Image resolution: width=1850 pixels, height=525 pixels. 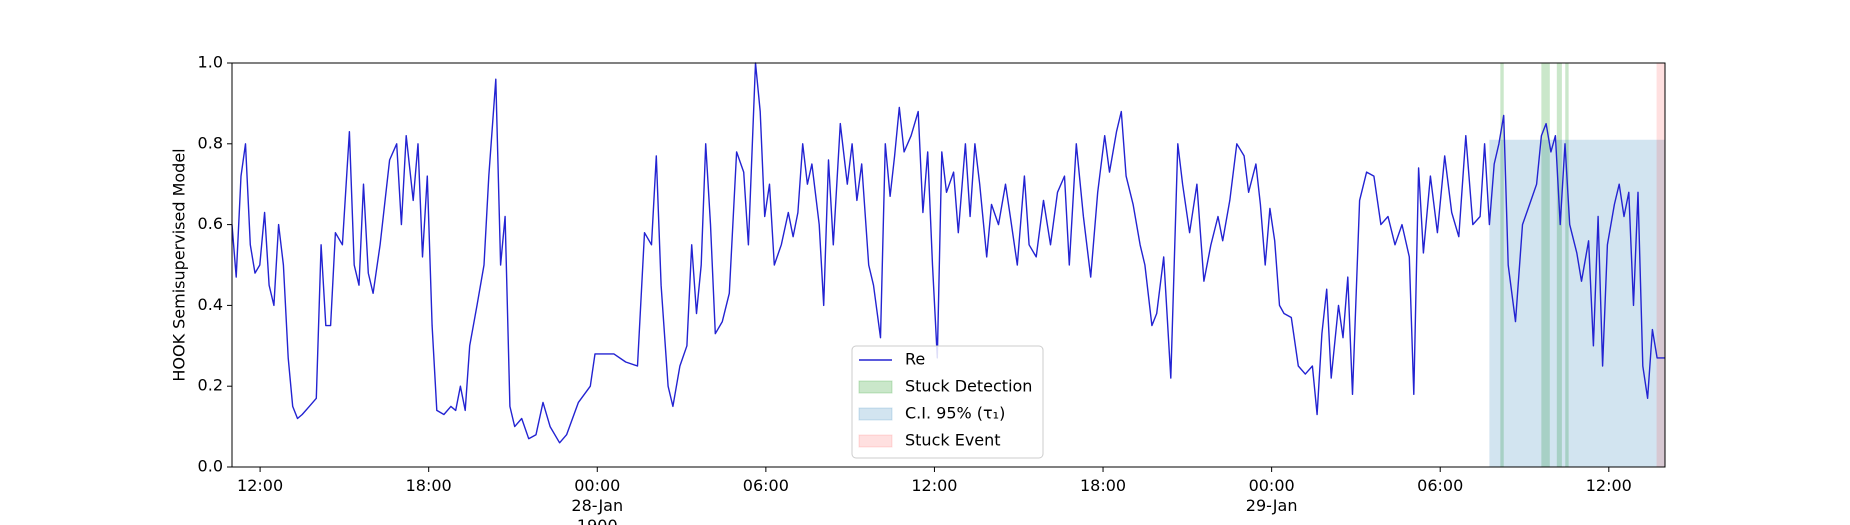 I want to click on x-tick-label: 00:00 29-Jan, so click(x=1271, y=495).